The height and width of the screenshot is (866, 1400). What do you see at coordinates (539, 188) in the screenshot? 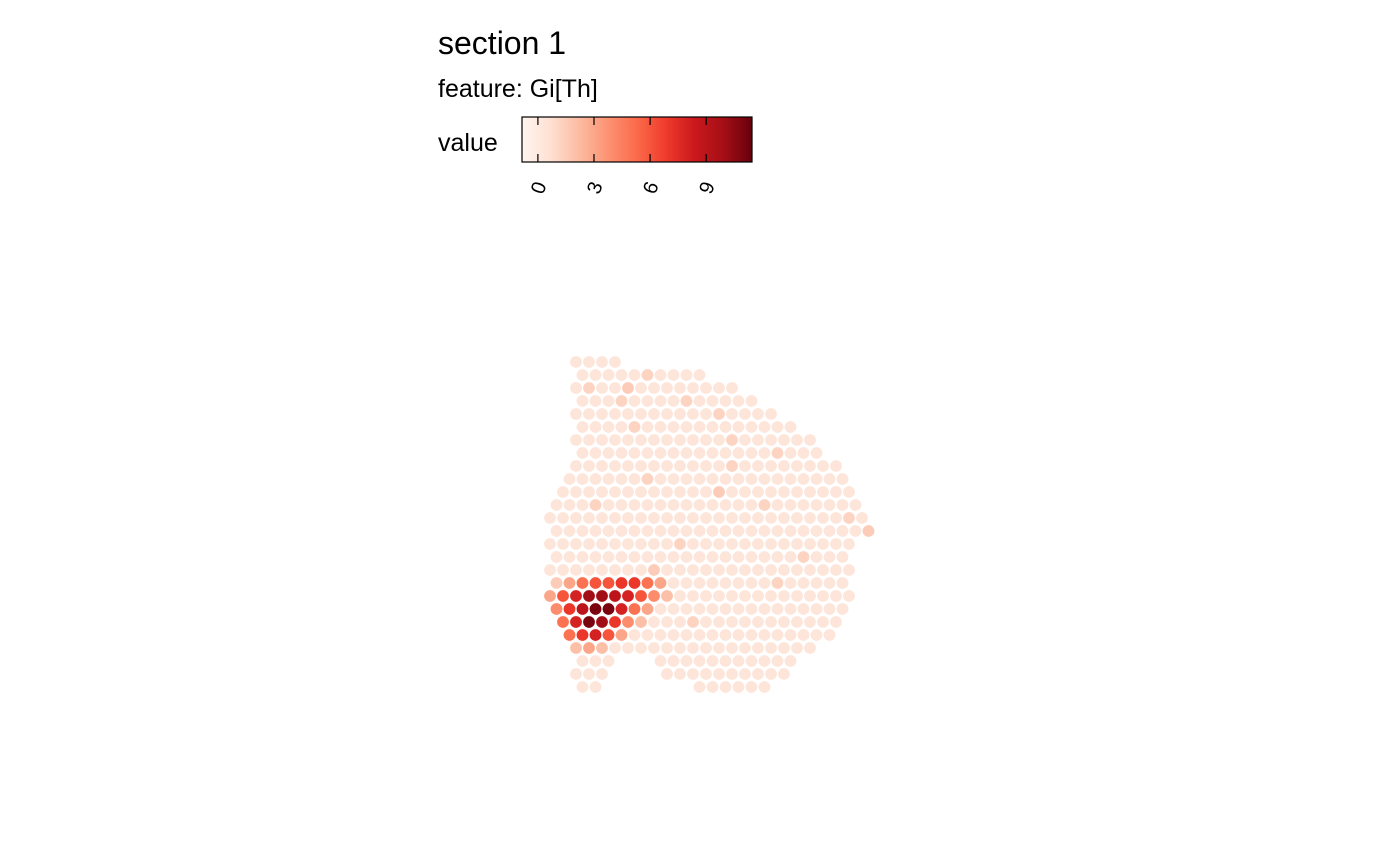
I see `colorbar-tick-label: 0` at bounding box center [539, 188].